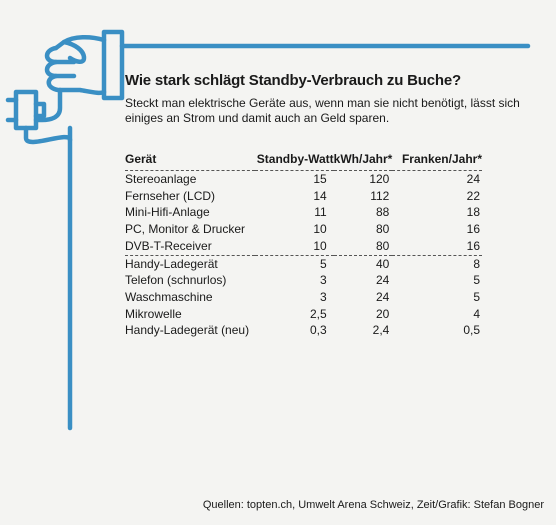 The image size is (556, 525). What do you see at coordinates (303, 179) in the screenshot?
I see `table-row: Stereoanlage 15 120 24` at bounding box center [303, 179].